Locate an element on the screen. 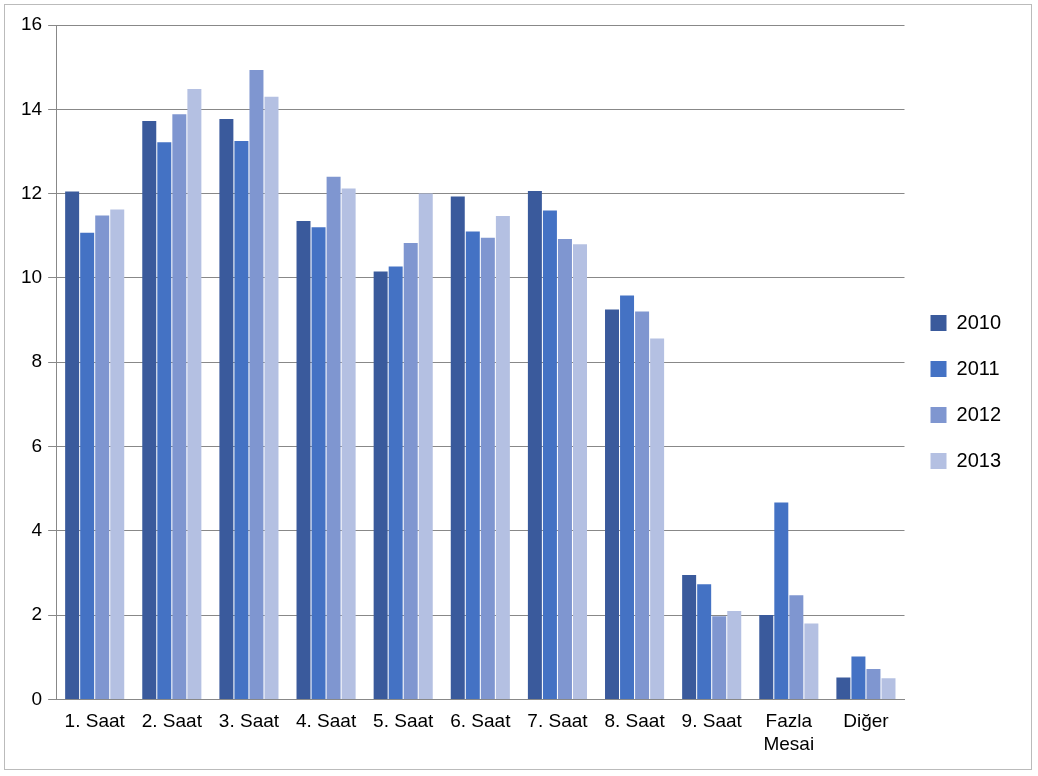 The width and height of the screenshot is (1038, 776). x-tick-label: 2. Saat is located at coordinates (172, 721).